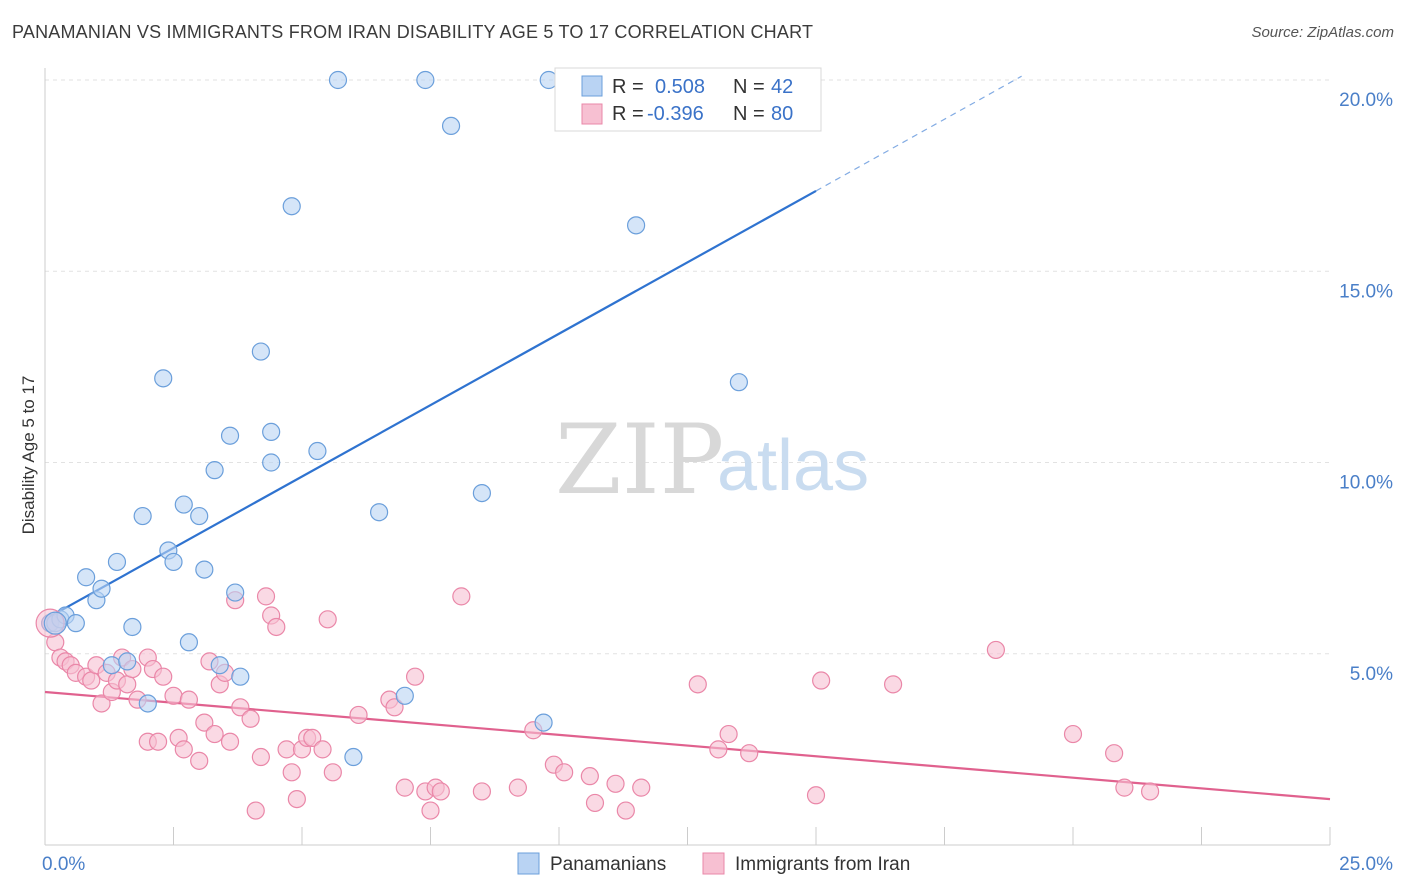 The image size is (1406, 892). What do you see at coordinates (628, 87) in the screenshot?
I see `stats-legend-r-label-blue: R =` at bounding box center [628, 87].